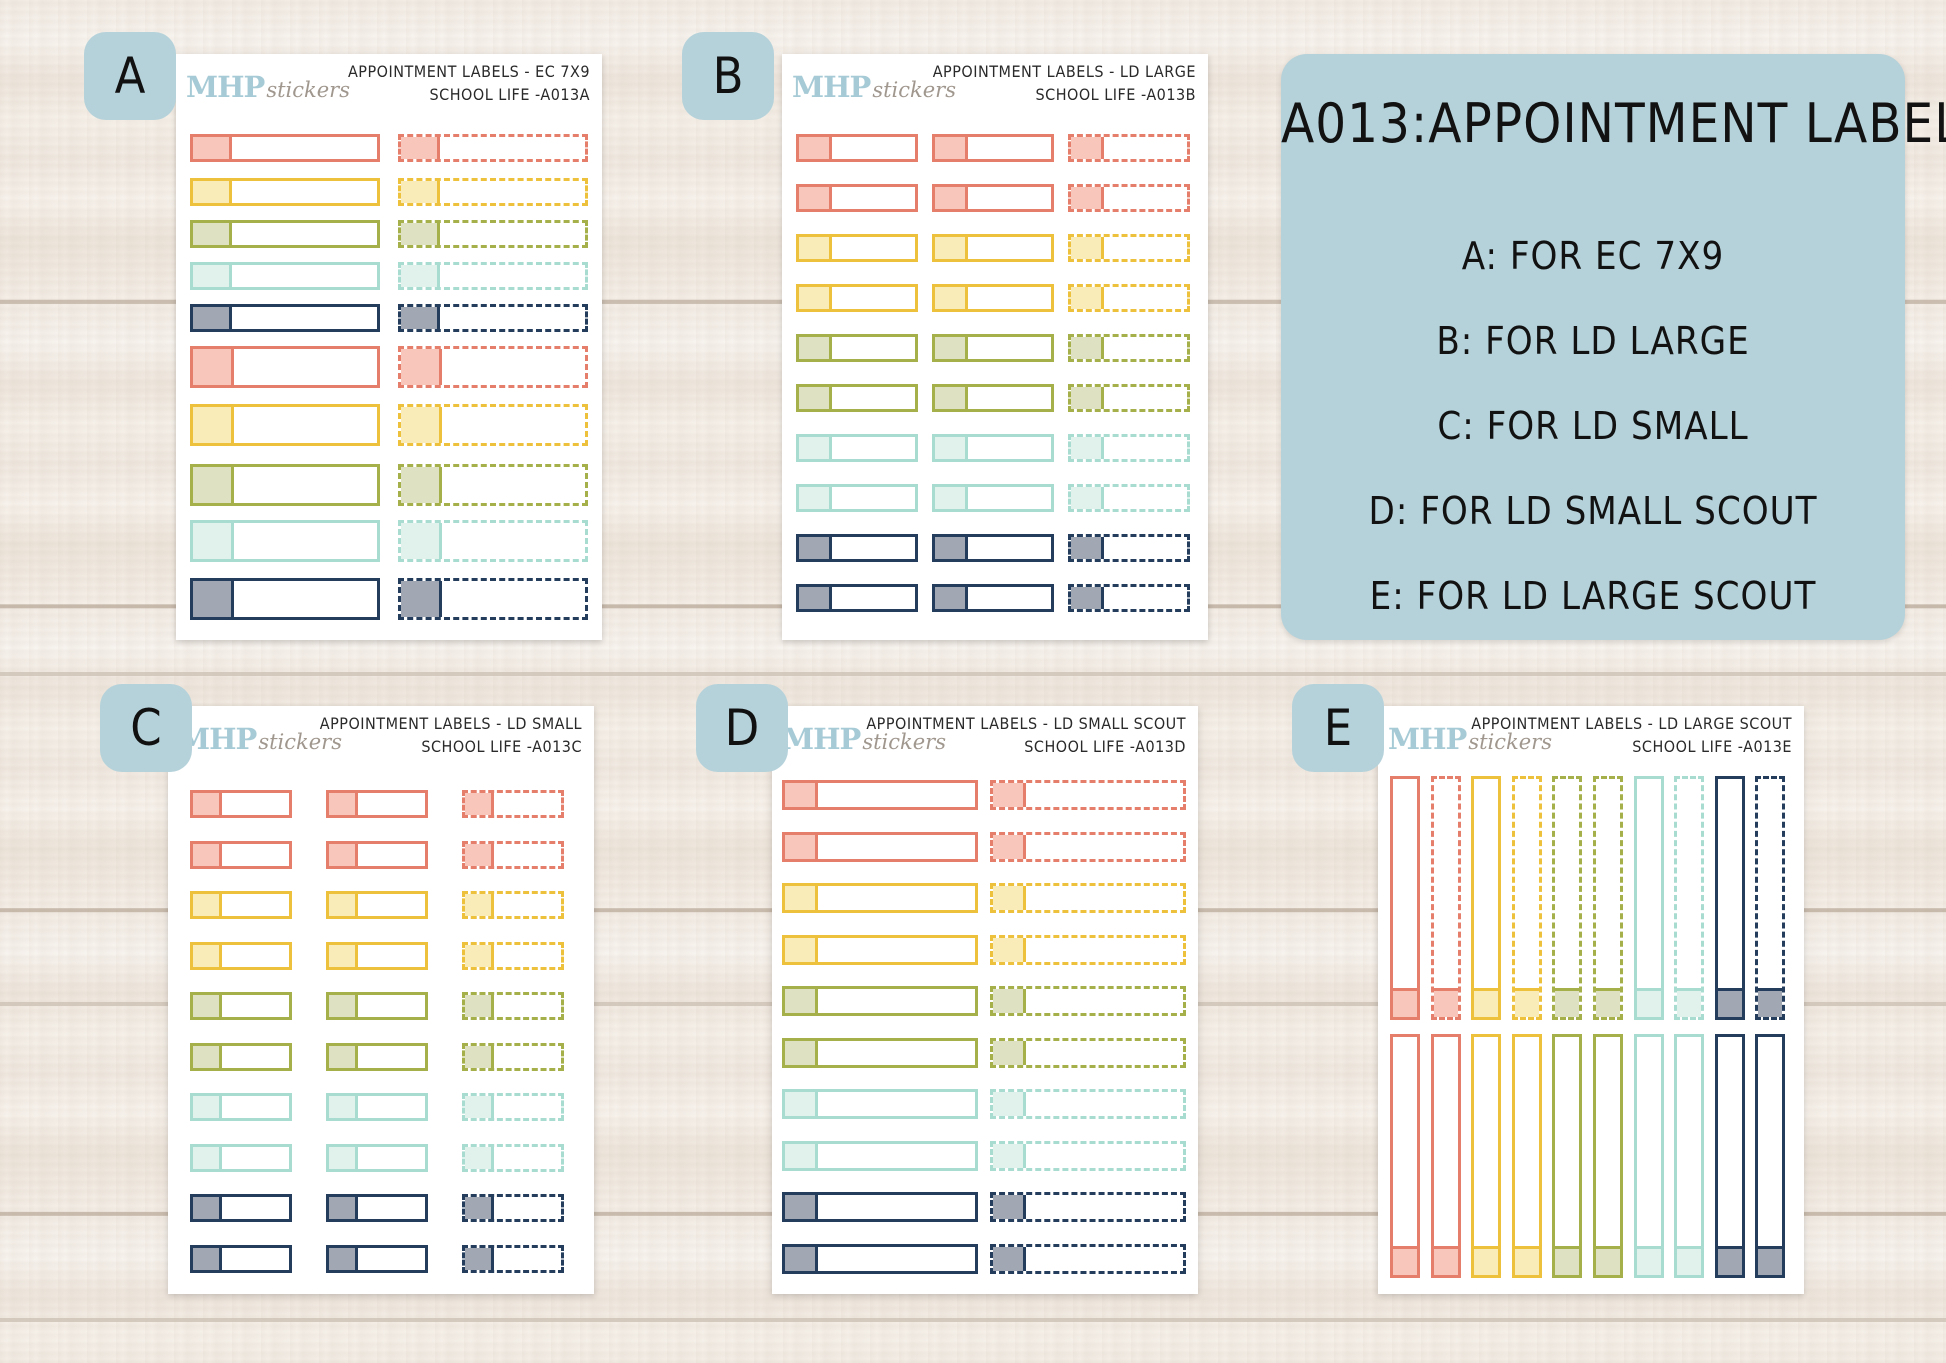 The width and height of the screenshot is (1946, 1363). Describe the element at coordinates (1338, 728) in the screenshot. I see `sheet-badge-e: E` at that location.